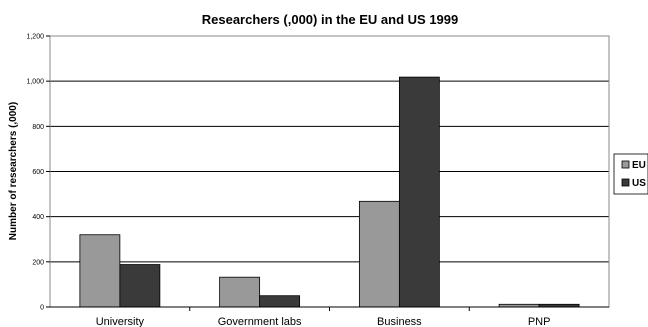 The height and width of the screenshot is (327, 648). Describe the element at coordinates (625, 164) in the screenshot. I see `legend-swatch-eu` at that location.